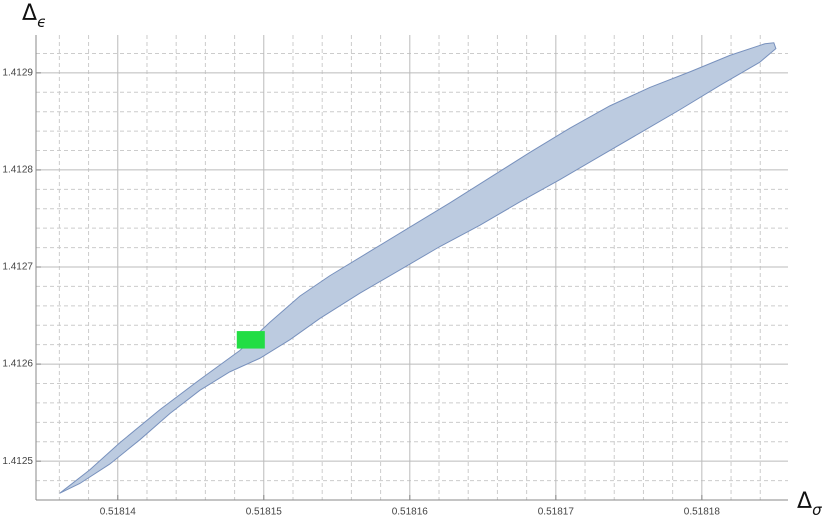 The image size is (830, 518). What do you see at coordinates (118, 512) in the screenshot?
I see `x-tick-label: 0.51814` at bounding box center [118, 512].